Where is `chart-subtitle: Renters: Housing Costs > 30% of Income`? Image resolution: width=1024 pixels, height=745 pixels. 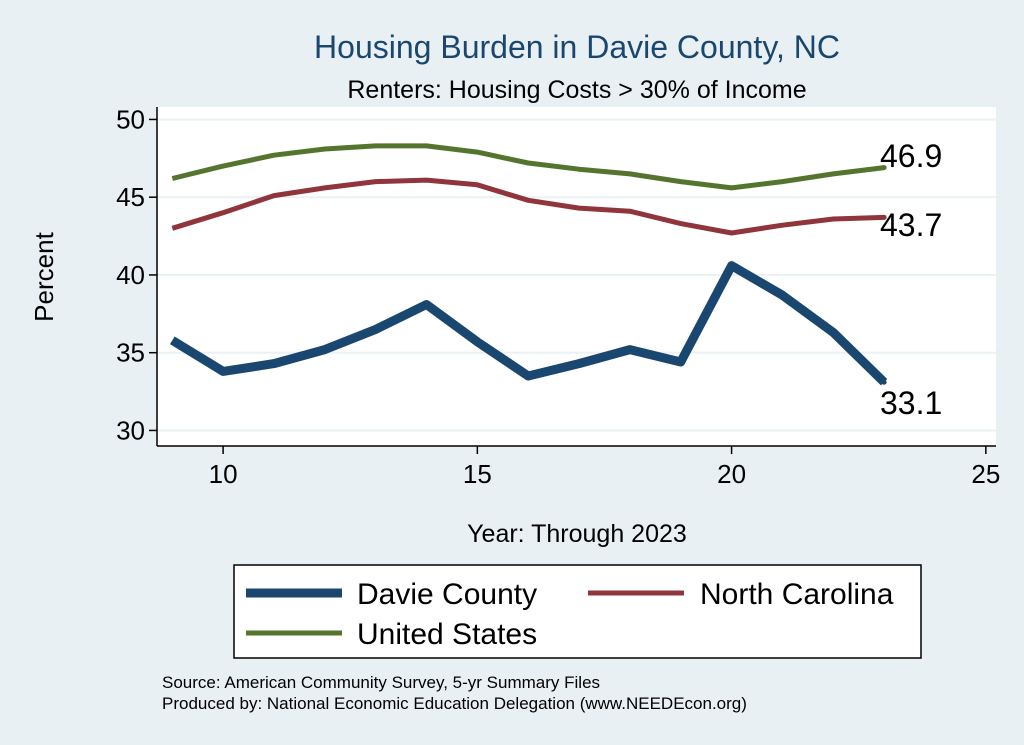 chart-subtitle: Renters: Housing Costs > 30% of Income is located at coordinates (576, 90).